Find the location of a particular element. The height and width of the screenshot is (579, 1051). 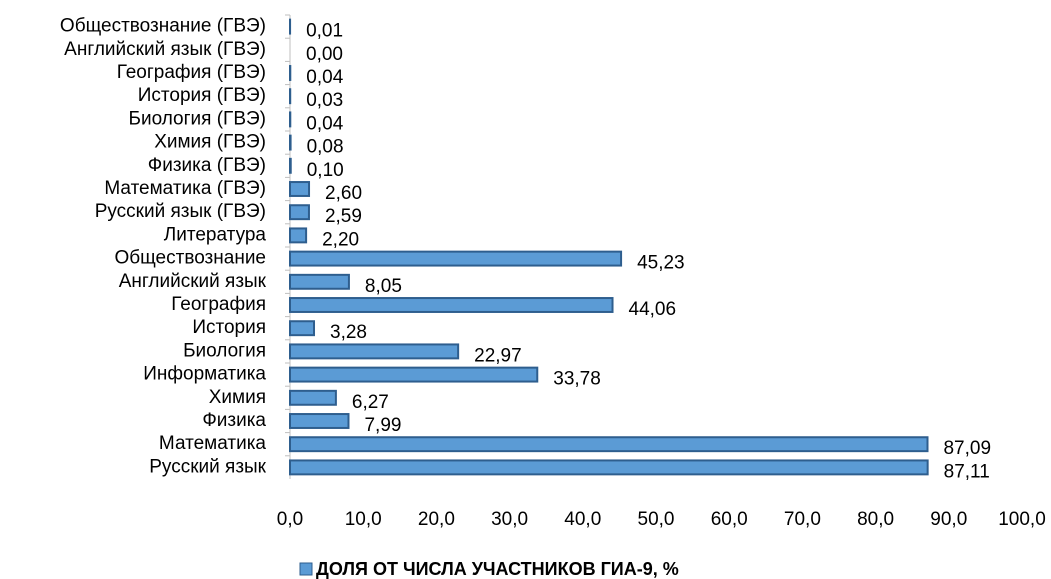

y-tick-label: Информатика is located at coordinates (204, 374).